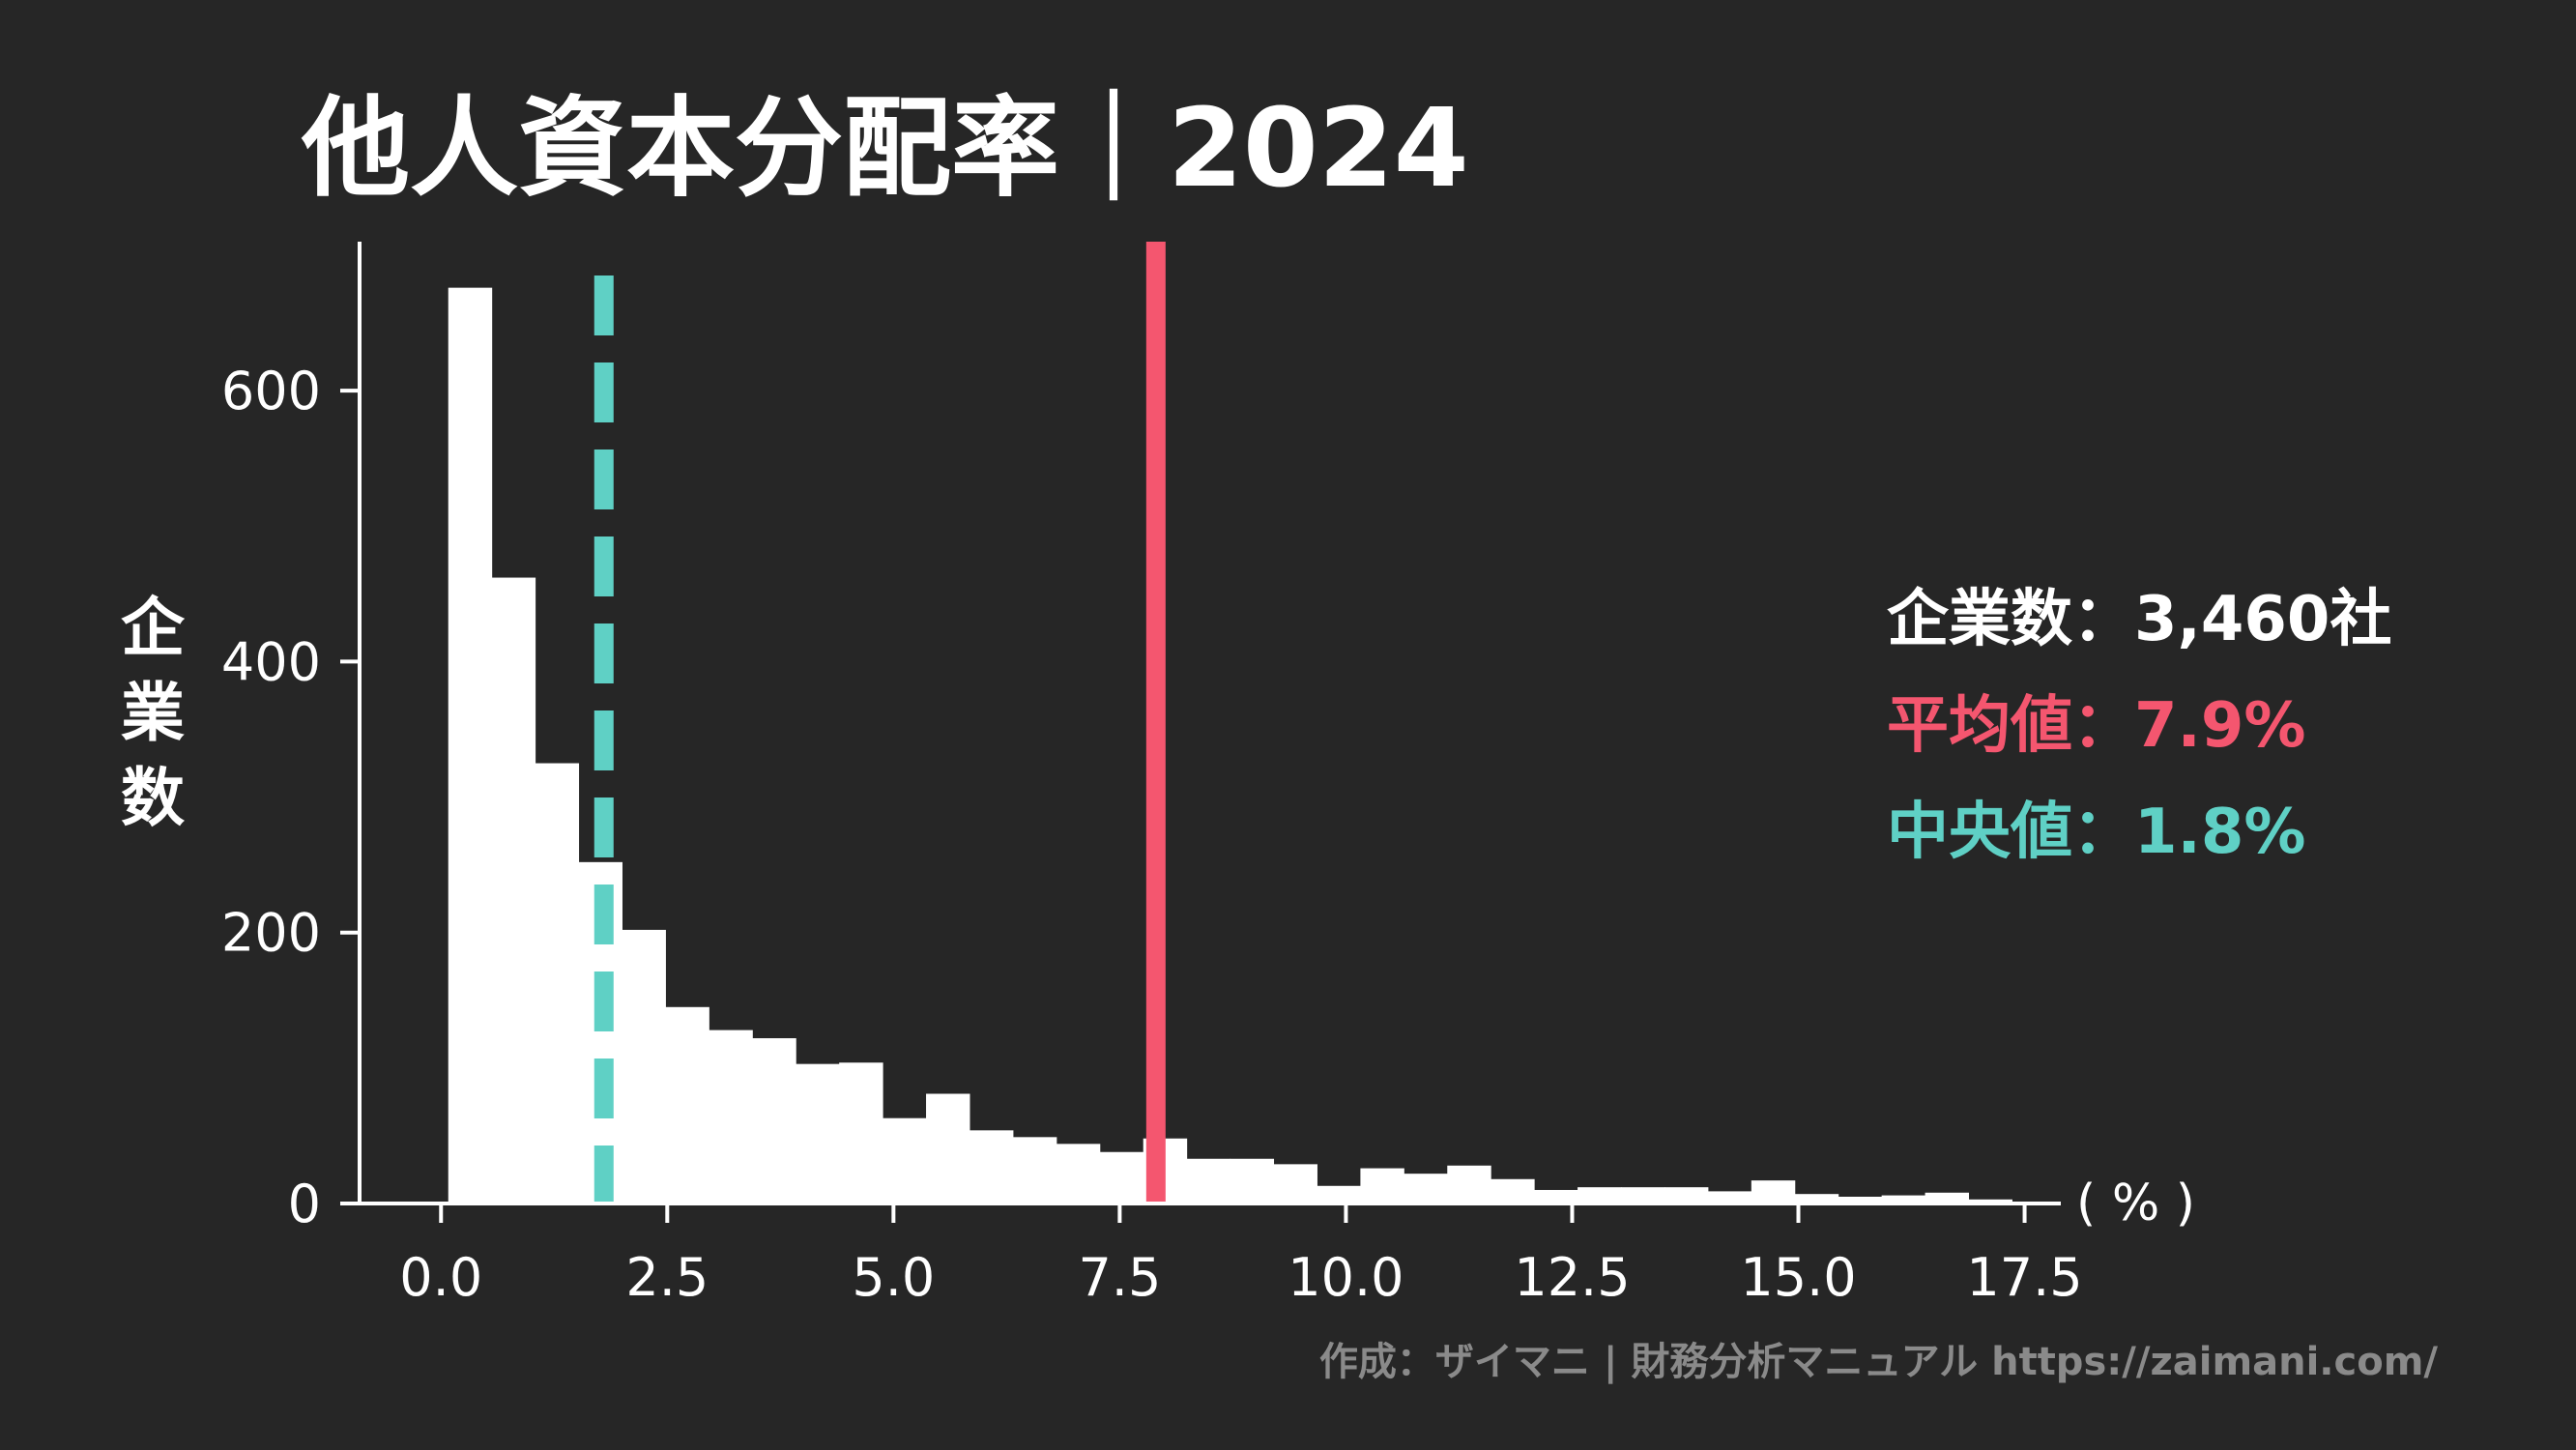 This screenshot has width=2576, height=1450. What do you see at coordinates (893, 1278) in the screenshot?
I see `x-tick-label: 5.0` at bounding box center [893, 1278].